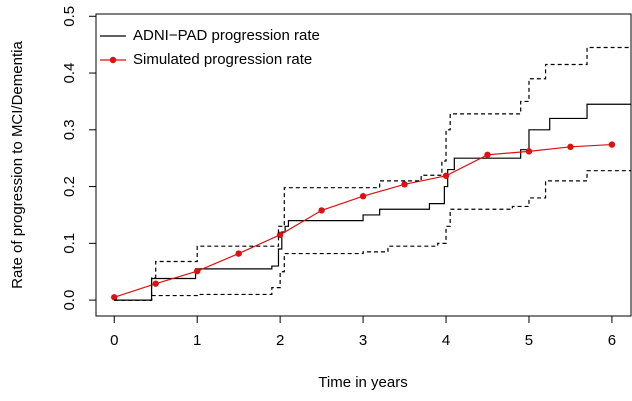 This screenshot has height=401, width=632. What do you see at coordinates (69, 129) in the screenshot?
I see `y-tick-label: 0.3` at bounding box center [69, 129].